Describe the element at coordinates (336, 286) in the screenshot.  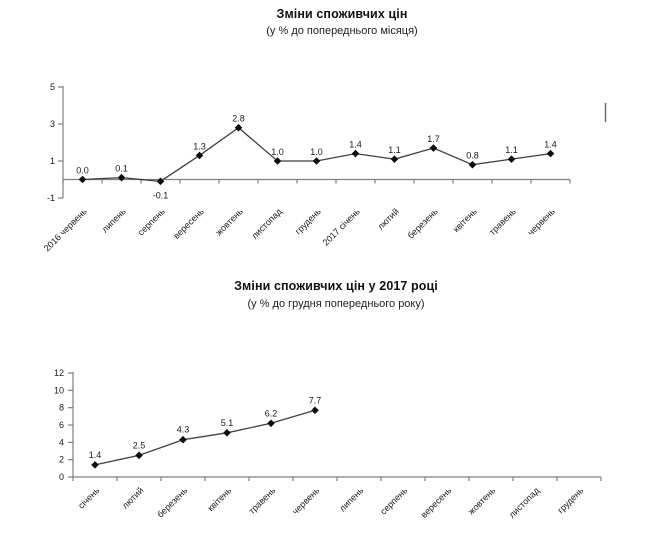
I see `chart2-title: Зміни споживчих цін у 2017 році` at that location.